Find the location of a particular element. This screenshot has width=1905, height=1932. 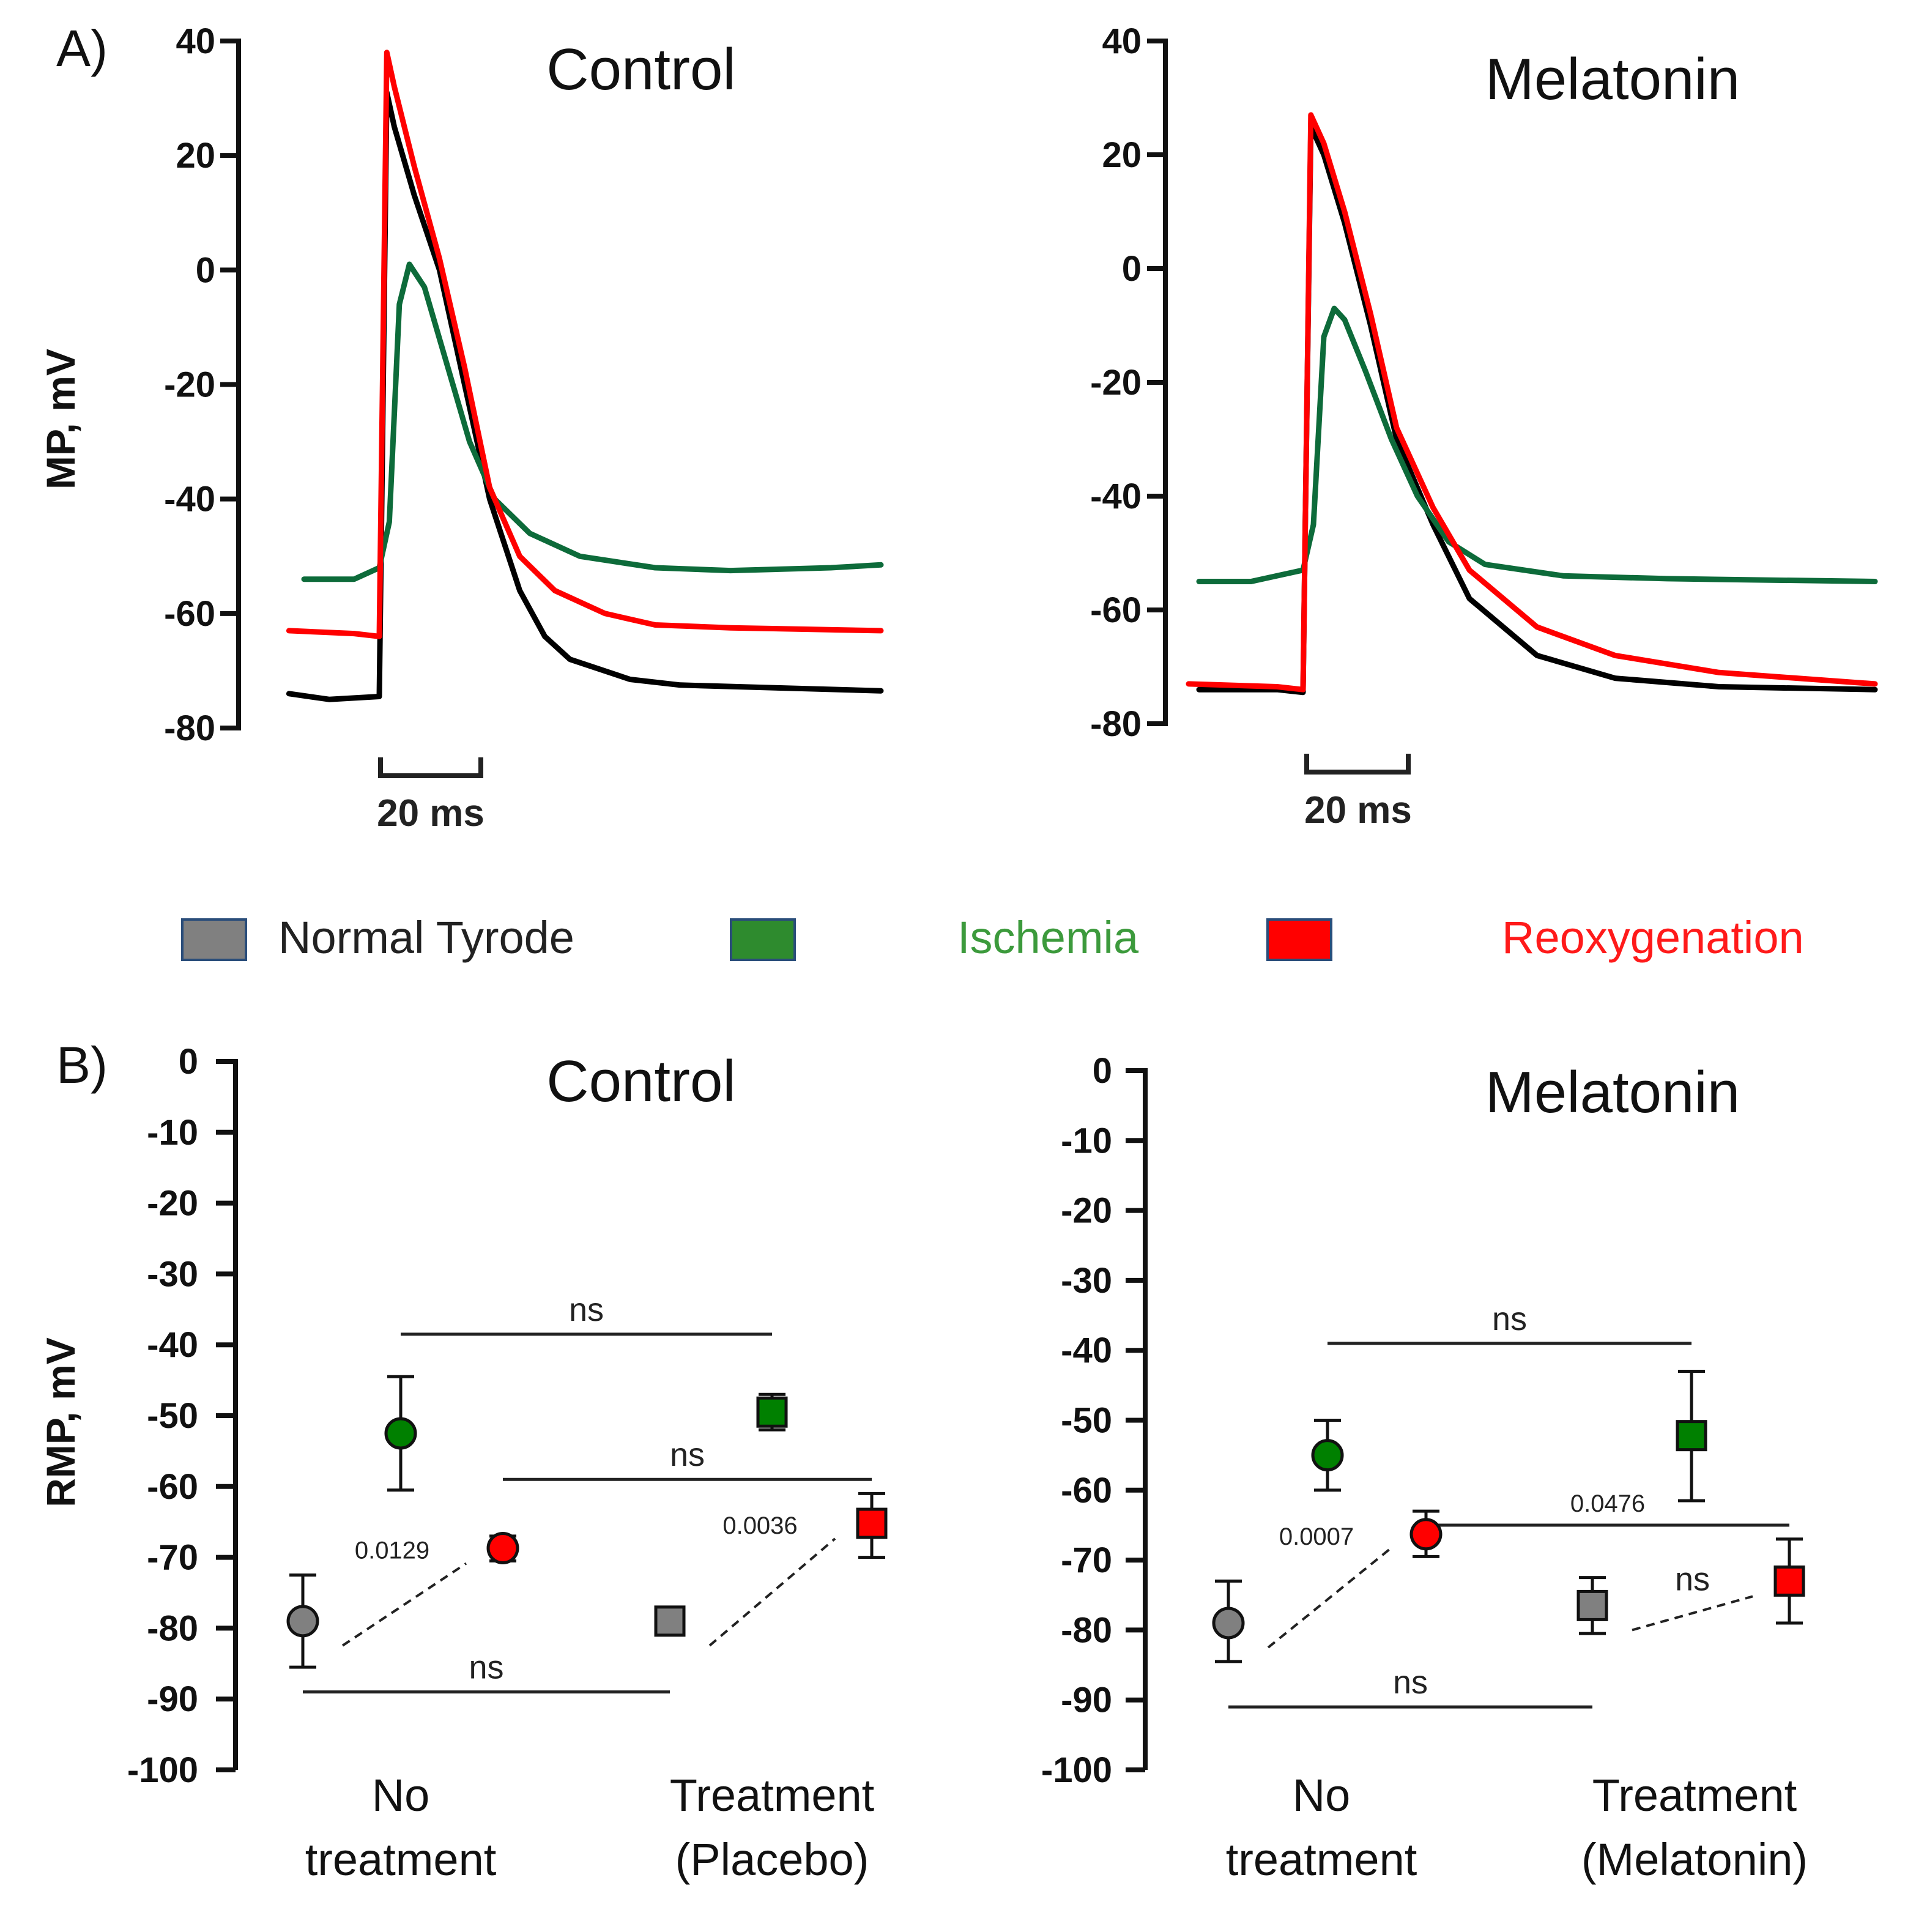

x-group-label: (Melatonin) is located at coordinates (1694, 1859).